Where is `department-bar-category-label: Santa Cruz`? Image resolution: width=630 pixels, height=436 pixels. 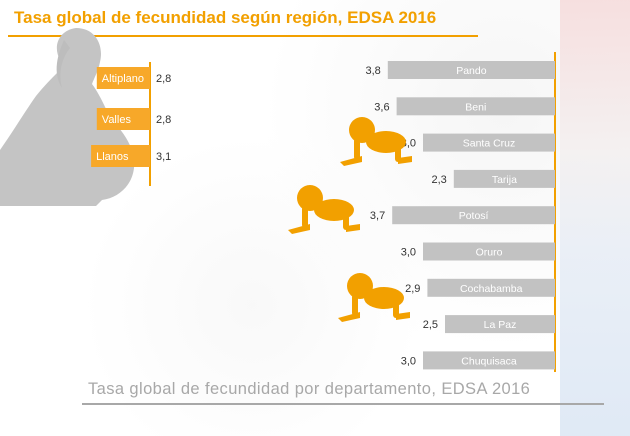
department-bar-category-label: Santa Cruz is located at coordinates (489, 144).